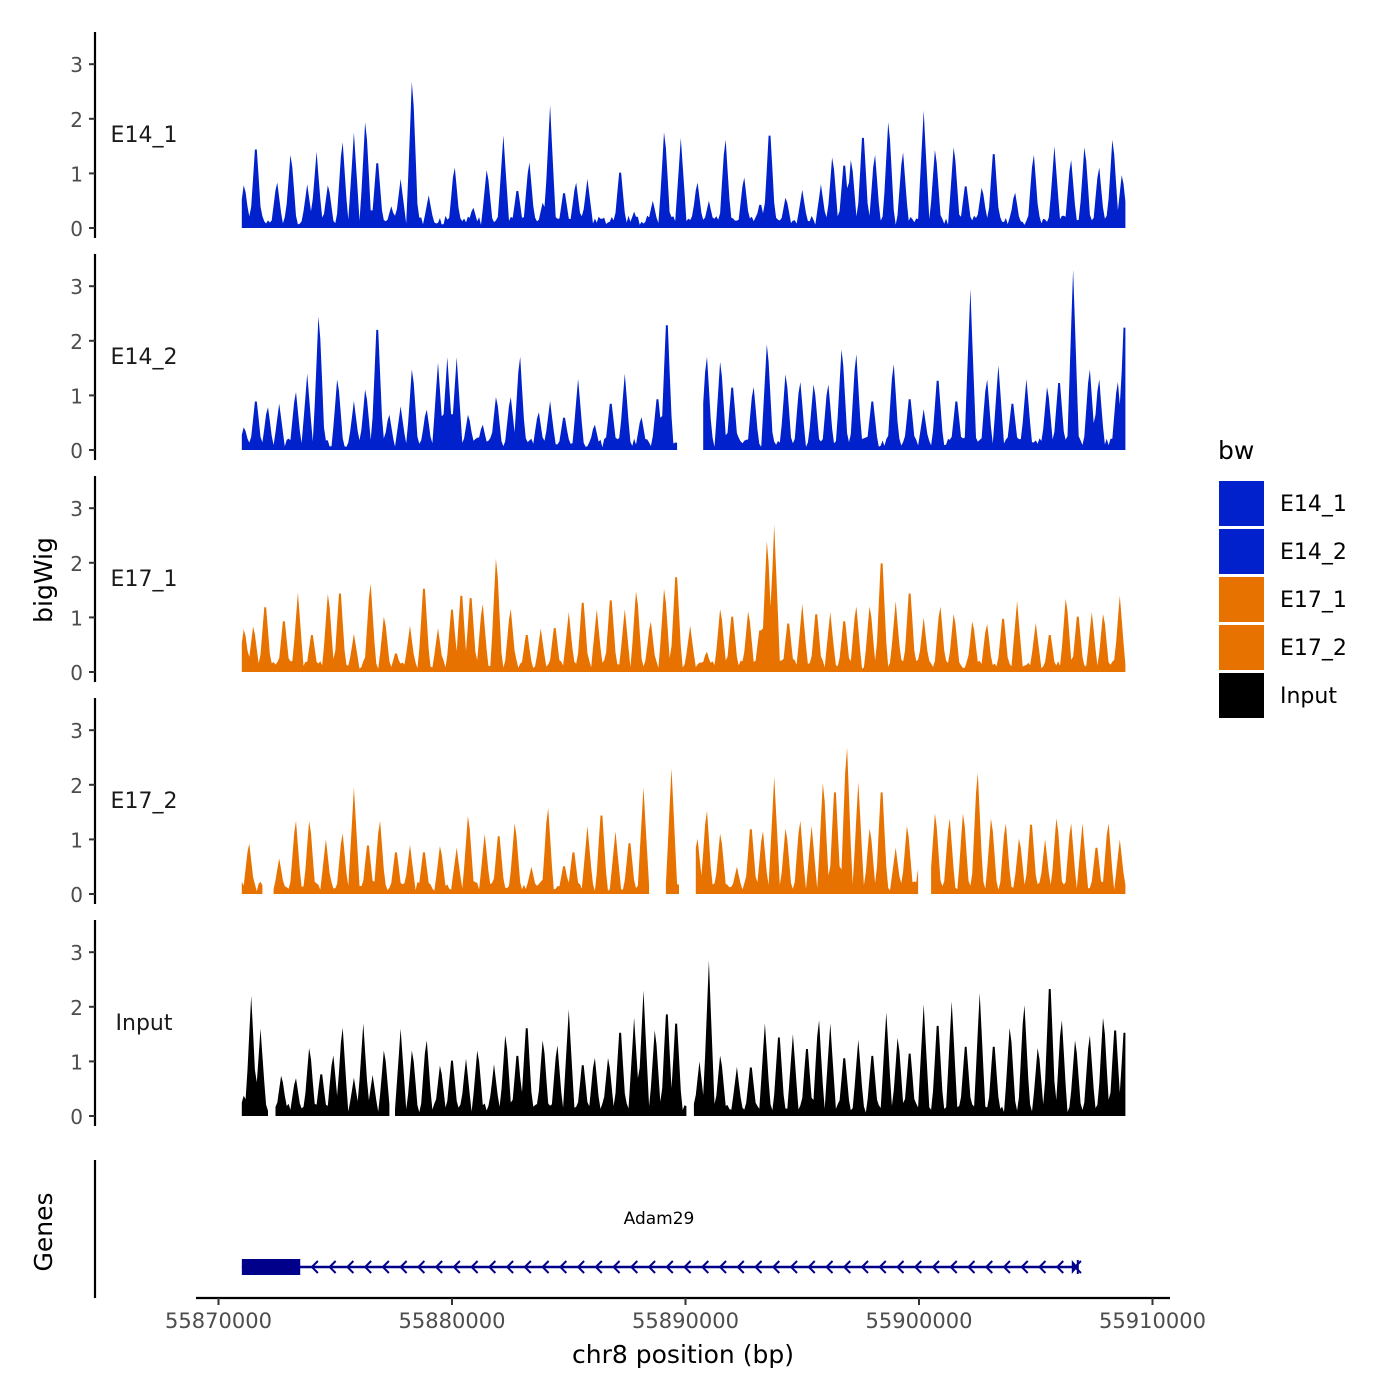 The width and height of the screenshot is (1400, 1400). I want to click on gene-track: Adam29, so click(587, 1229).